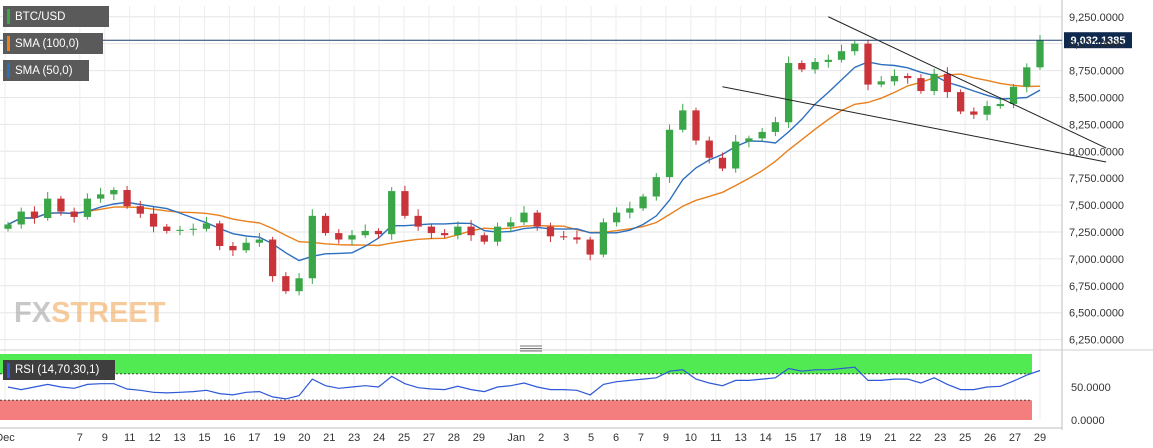  What do you see at coordinates (616, 438) in the screenshot?
I see `time-tick-label: 6` at bounding box center [616, 438].